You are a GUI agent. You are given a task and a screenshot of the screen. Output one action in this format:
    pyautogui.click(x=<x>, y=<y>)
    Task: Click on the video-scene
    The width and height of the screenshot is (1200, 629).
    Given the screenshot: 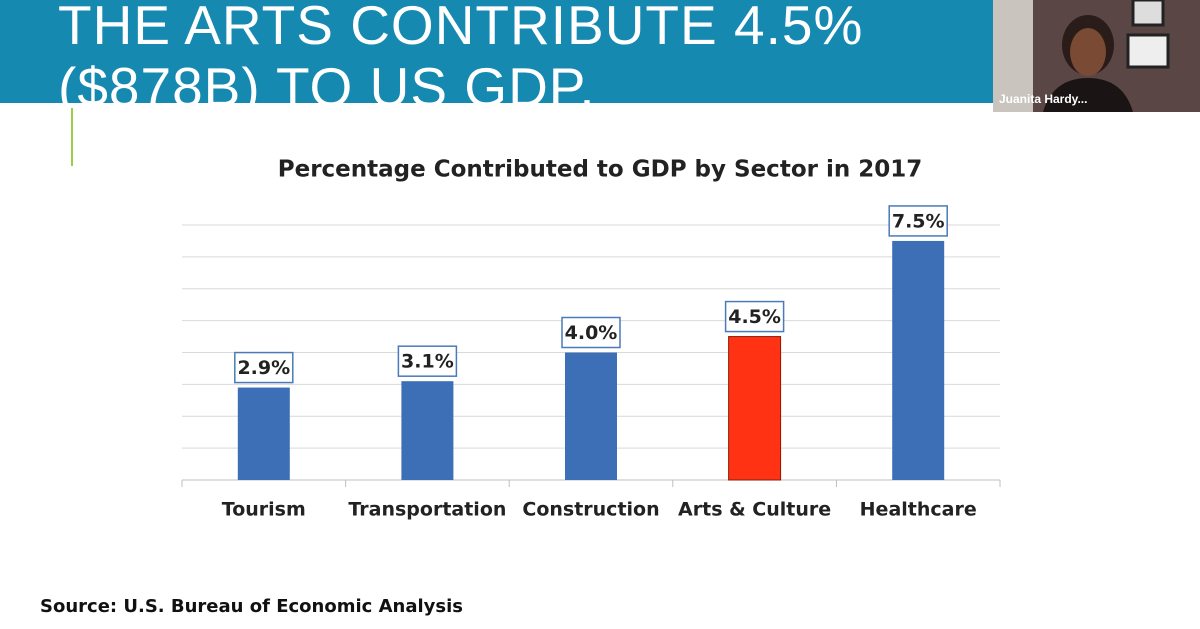 What is the action you would take?
    pyautogui.click(x=1096, y=56)
    